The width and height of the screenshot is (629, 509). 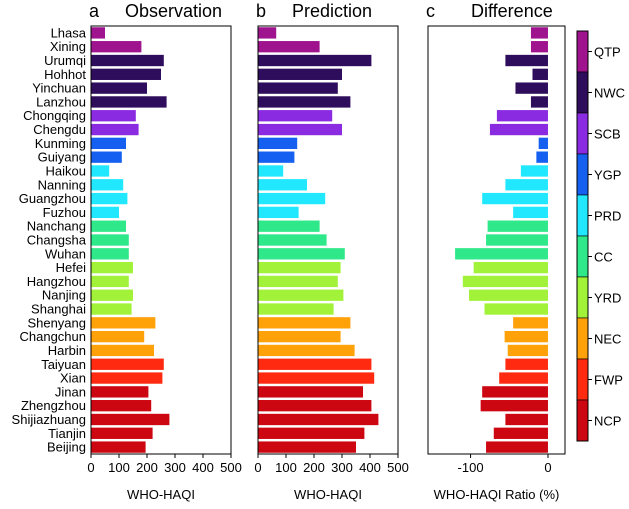 I want to click on panel-b-bar-yinchuan, so click(x=298, y=88).